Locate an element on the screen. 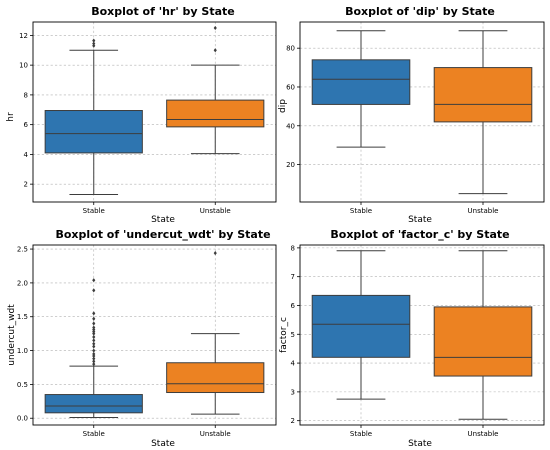 The image size is (550, 450). y-tick-label: 12 is located at coordinates (23, 36).